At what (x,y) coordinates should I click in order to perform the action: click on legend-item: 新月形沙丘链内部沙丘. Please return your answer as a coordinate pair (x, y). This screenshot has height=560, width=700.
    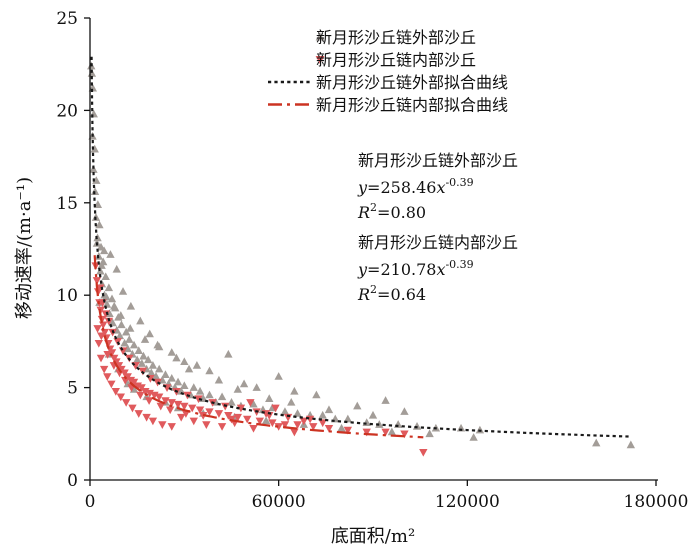
    Looking at the image, I should click on (395, 60).